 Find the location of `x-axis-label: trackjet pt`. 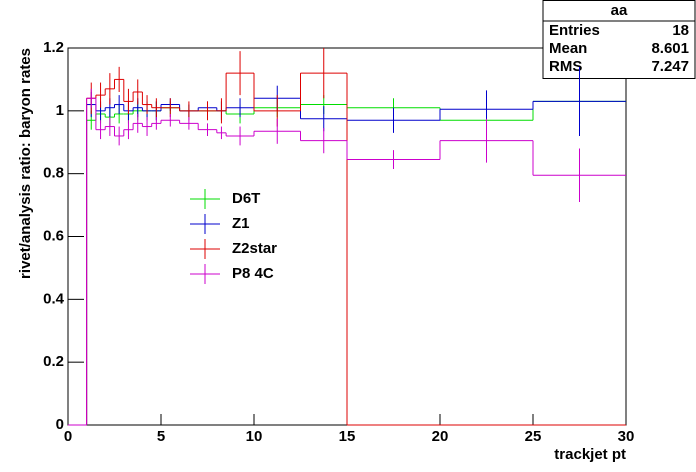

x-axis-label: trackjet pt is located at coordinates (590, 454).